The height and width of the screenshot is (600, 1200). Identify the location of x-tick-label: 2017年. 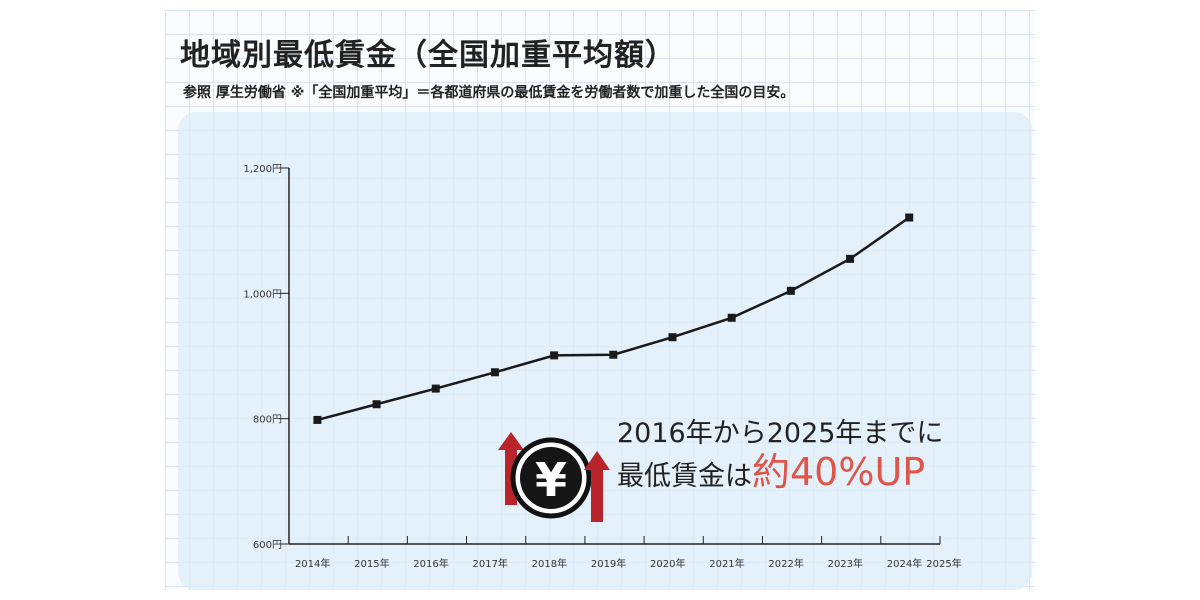
(489, 563).